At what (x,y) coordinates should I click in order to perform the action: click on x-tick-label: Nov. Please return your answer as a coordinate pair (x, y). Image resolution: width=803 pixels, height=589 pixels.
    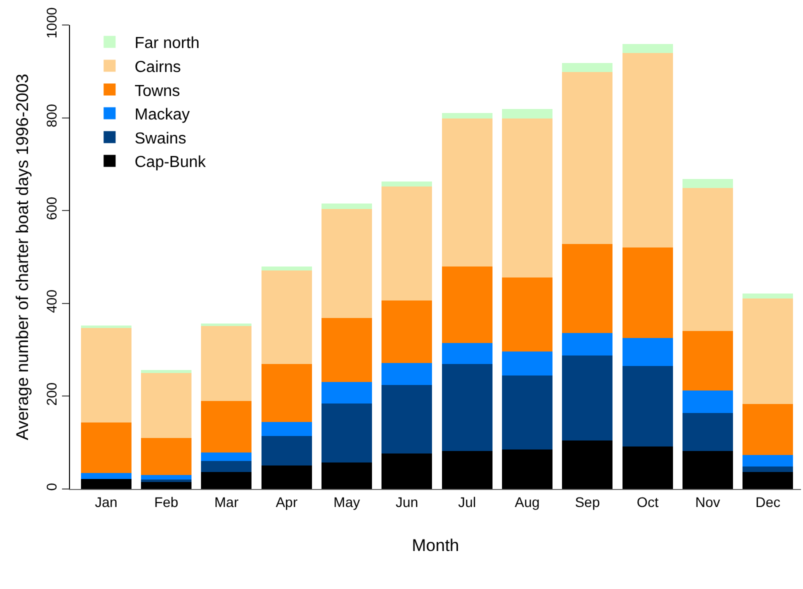
    Looking at the image, I should click on (707, 502).